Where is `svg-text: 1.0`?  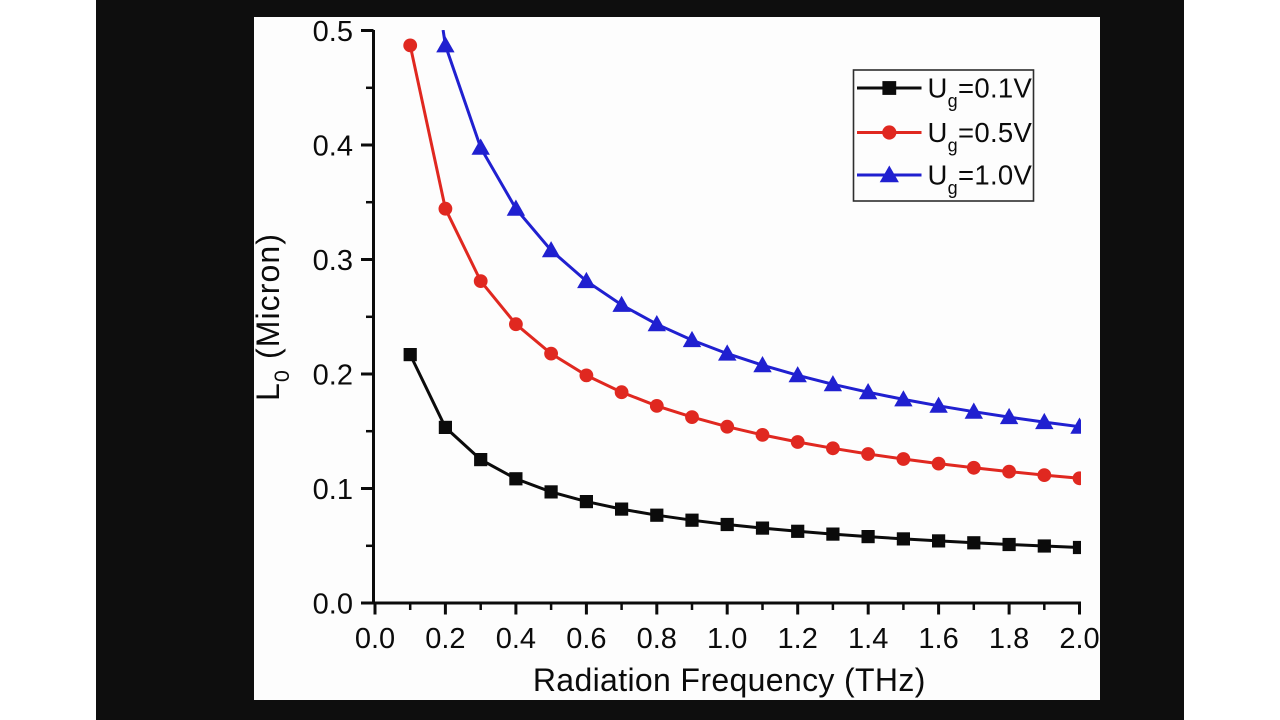
svg-text: 1.0 is located at coordinates (727, 639).